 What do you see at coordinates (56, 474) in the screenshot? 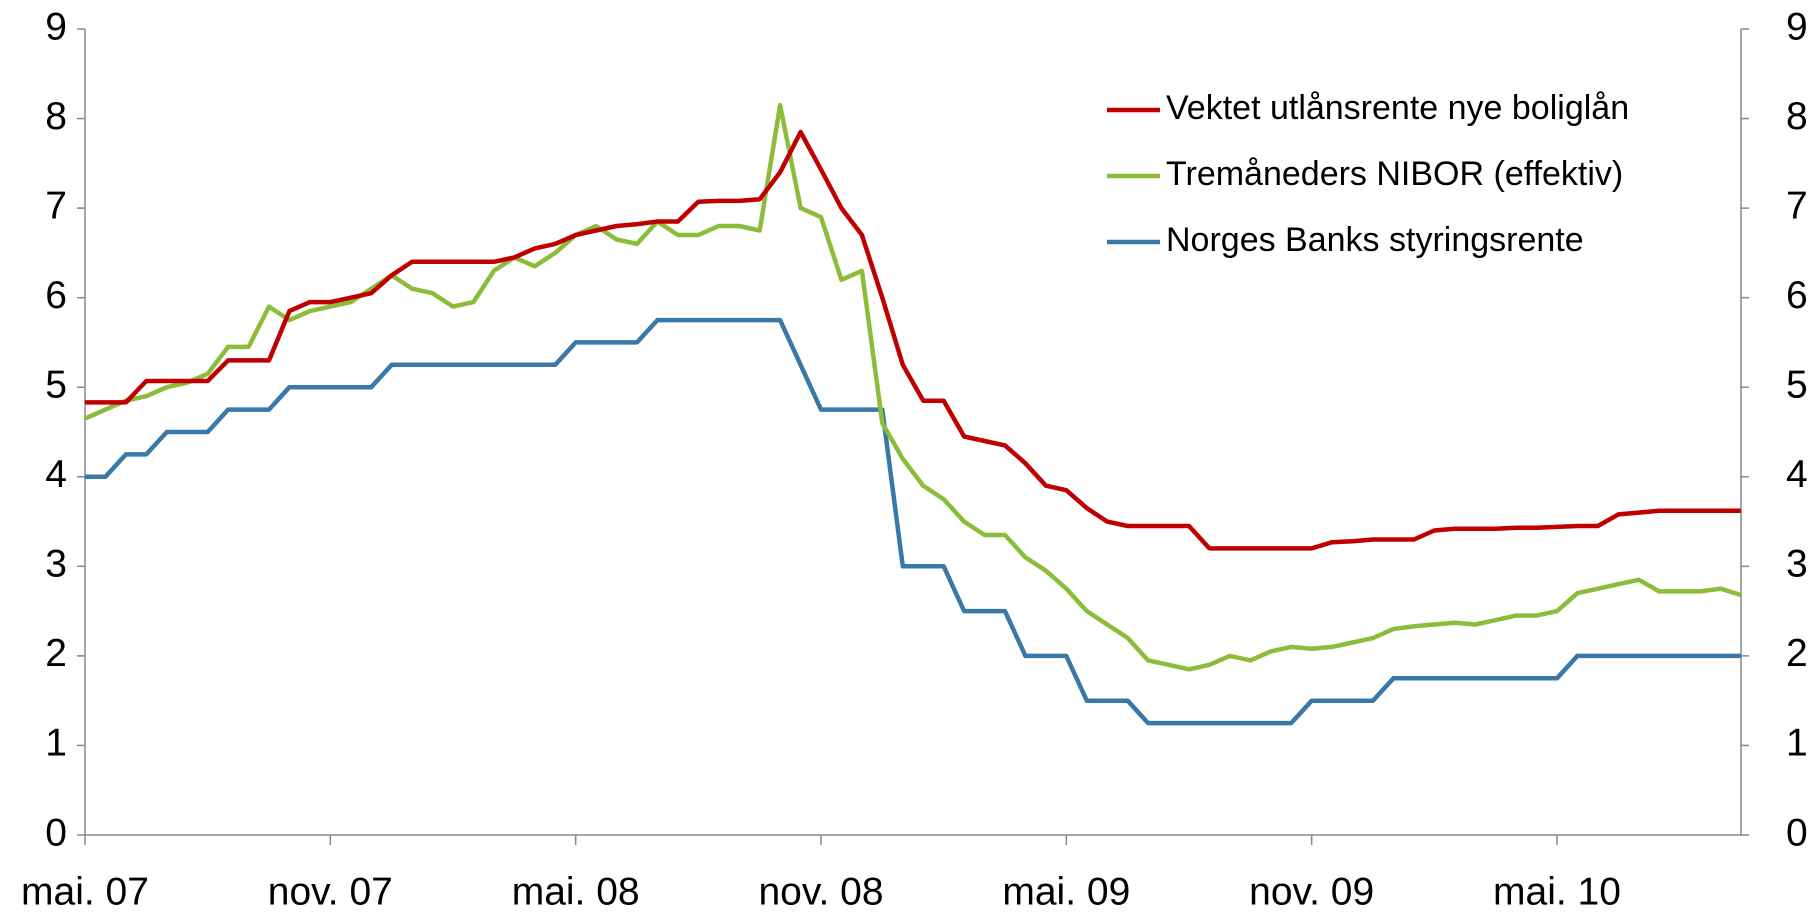
I see `y-tick-label: 4` at bounding box center [56, 474].